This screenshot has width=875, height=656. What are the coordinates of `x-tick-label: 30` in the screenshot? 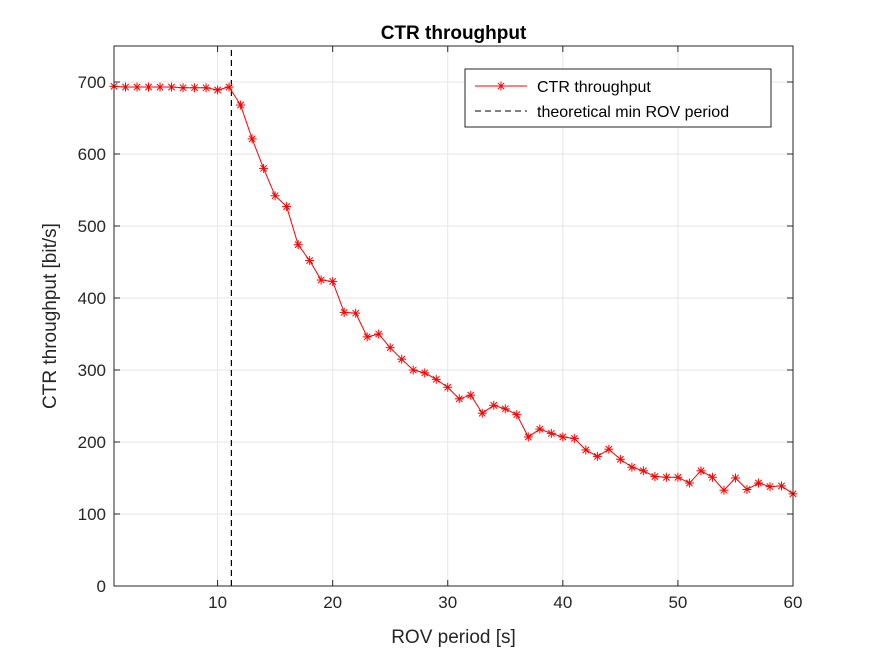 It's located at (447, 602).